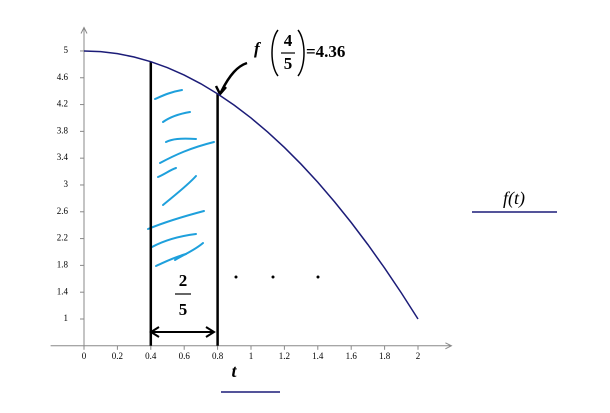 Image resolution: width=610 pixels, height=413 pixels. What do you see at coordinates (84, 186) in the screenshot?
I see `y-axis` at bounding box center [84, 186].